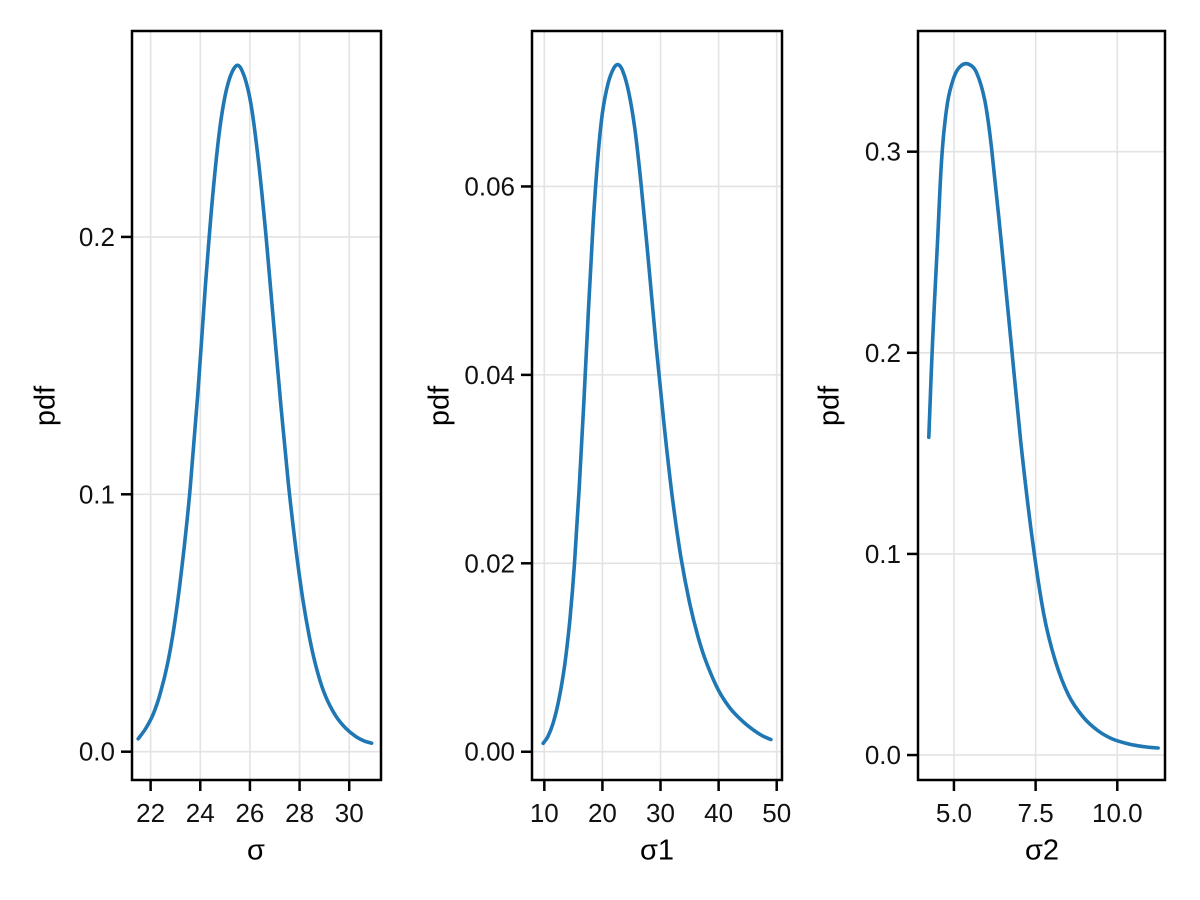 The image size is (1200, 900). What do you see at coordinates (299, 813) in the screenshot?
I see `x-tick-label: 28` at bounding box center [299, 813].